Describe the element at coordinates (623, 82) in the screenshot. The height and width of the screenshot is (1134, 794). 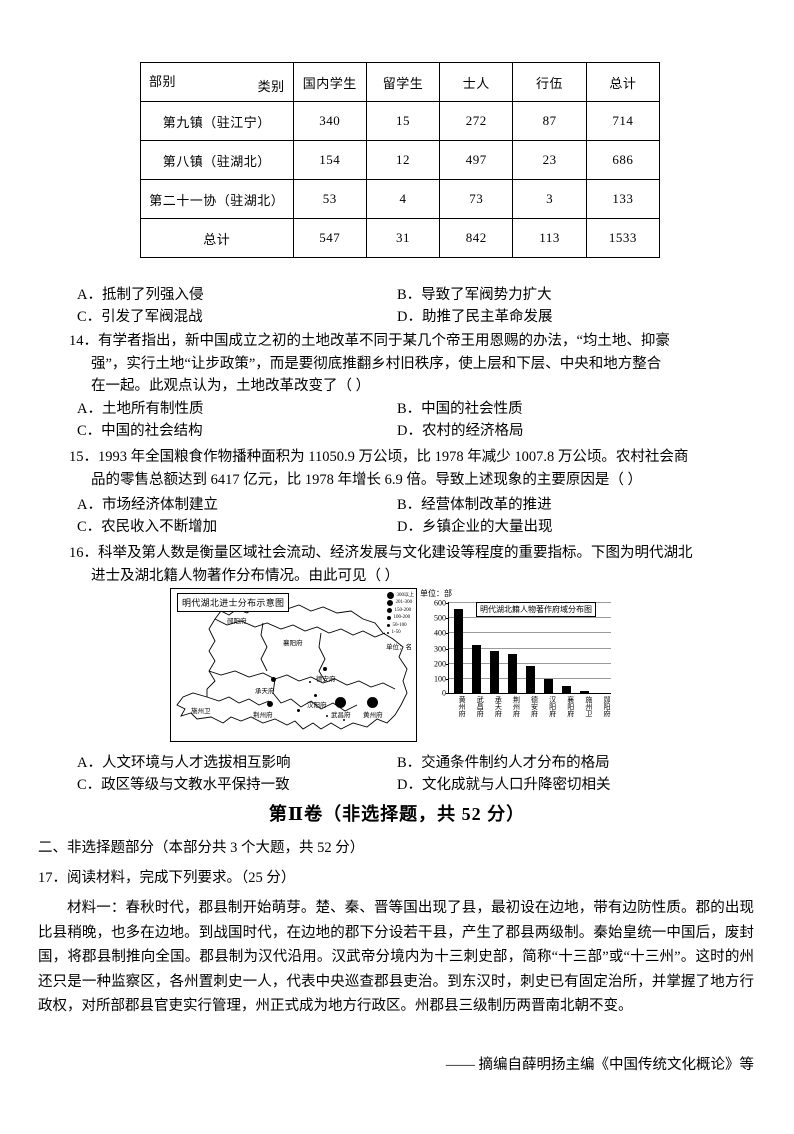
I see `column-header: 总计` at that location.